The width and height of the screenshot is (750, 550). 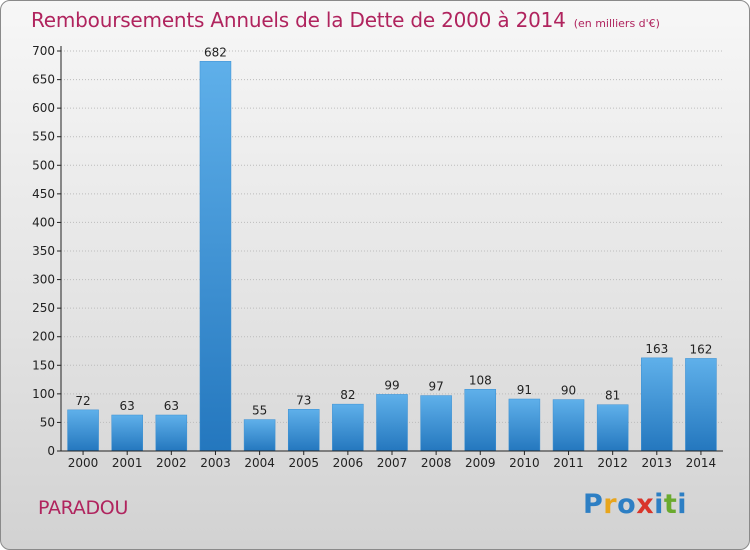 What do you see at coordinates (392, 463) in the screenshot?
I see `x-tick-label: 2007` at bounding box center [392, 463].